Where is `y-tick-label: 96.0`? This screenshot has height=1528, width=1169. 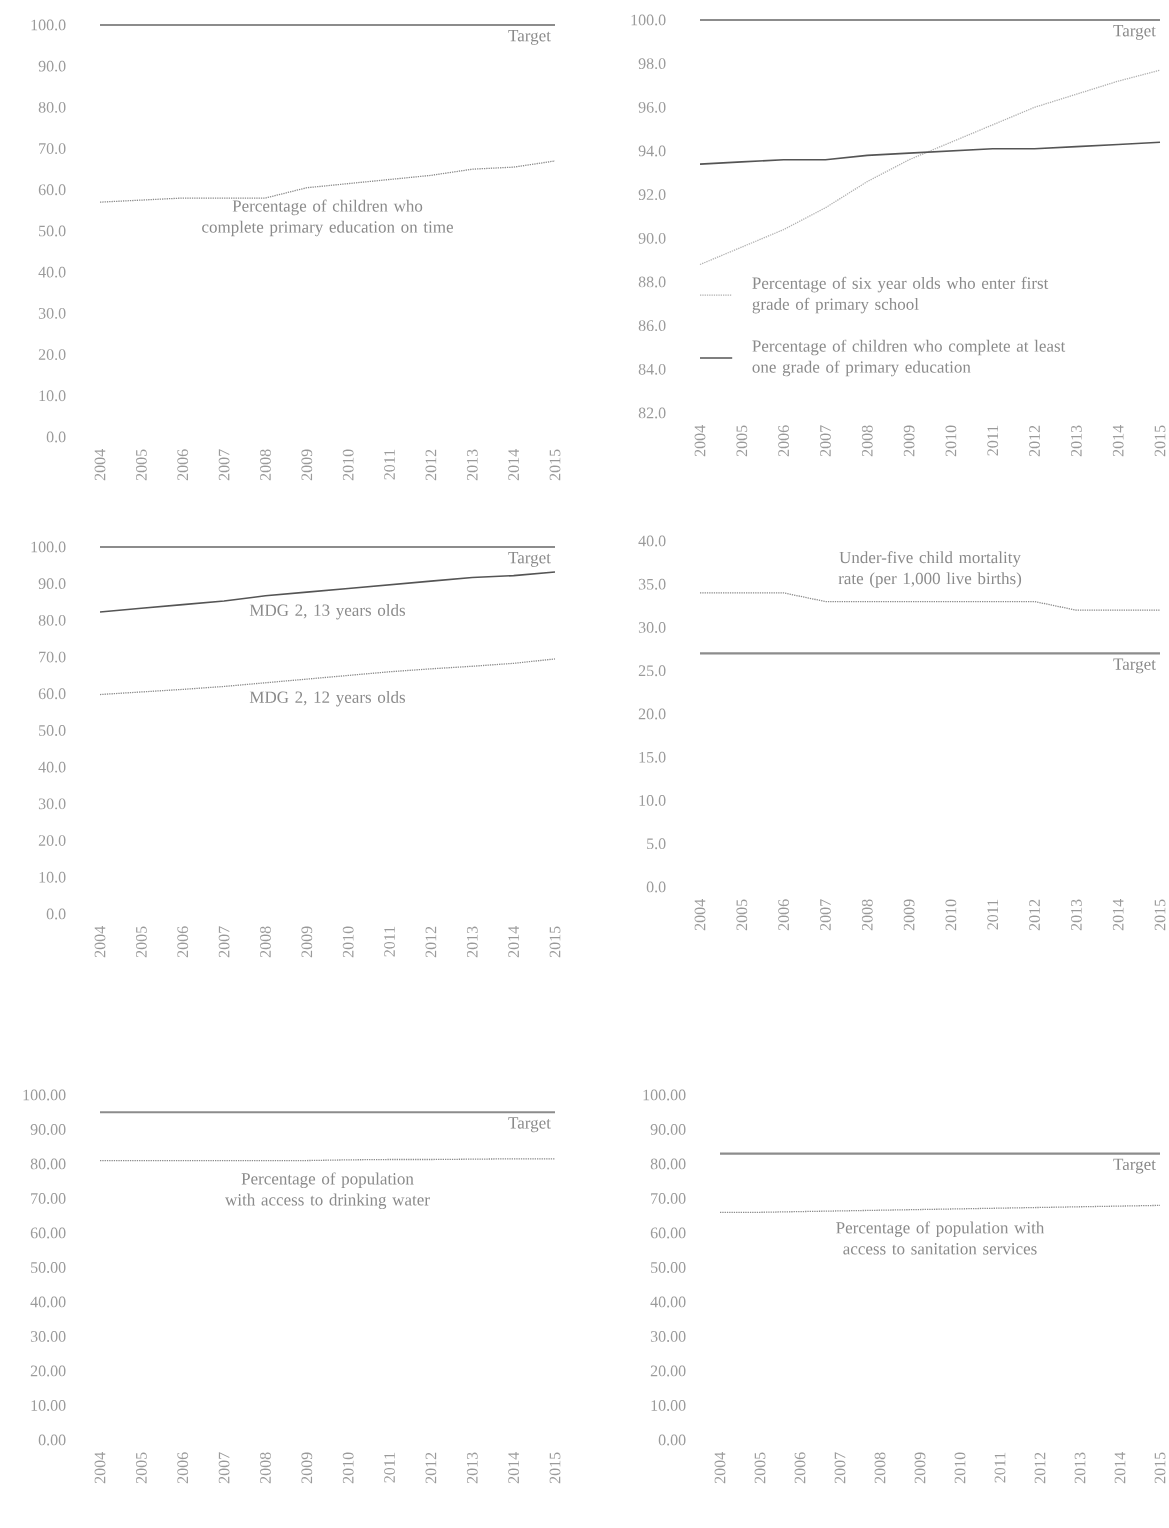 y-tick-label: 96.0 is located at coordinates (652, 107).